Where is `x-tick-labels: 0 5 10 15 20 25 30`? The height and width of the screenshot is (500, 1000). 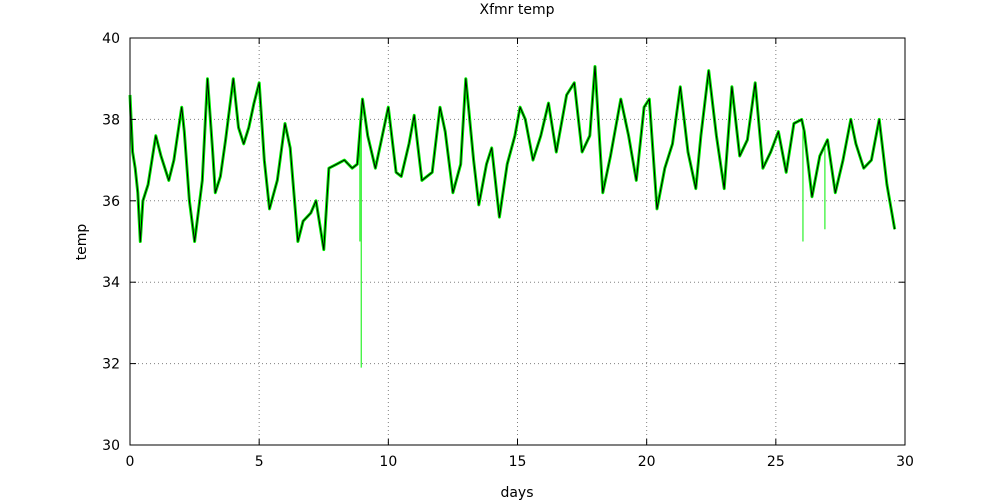 x-tick-labels: 0 5 10 15 20 25 30 is located at coordinates (520, 462).